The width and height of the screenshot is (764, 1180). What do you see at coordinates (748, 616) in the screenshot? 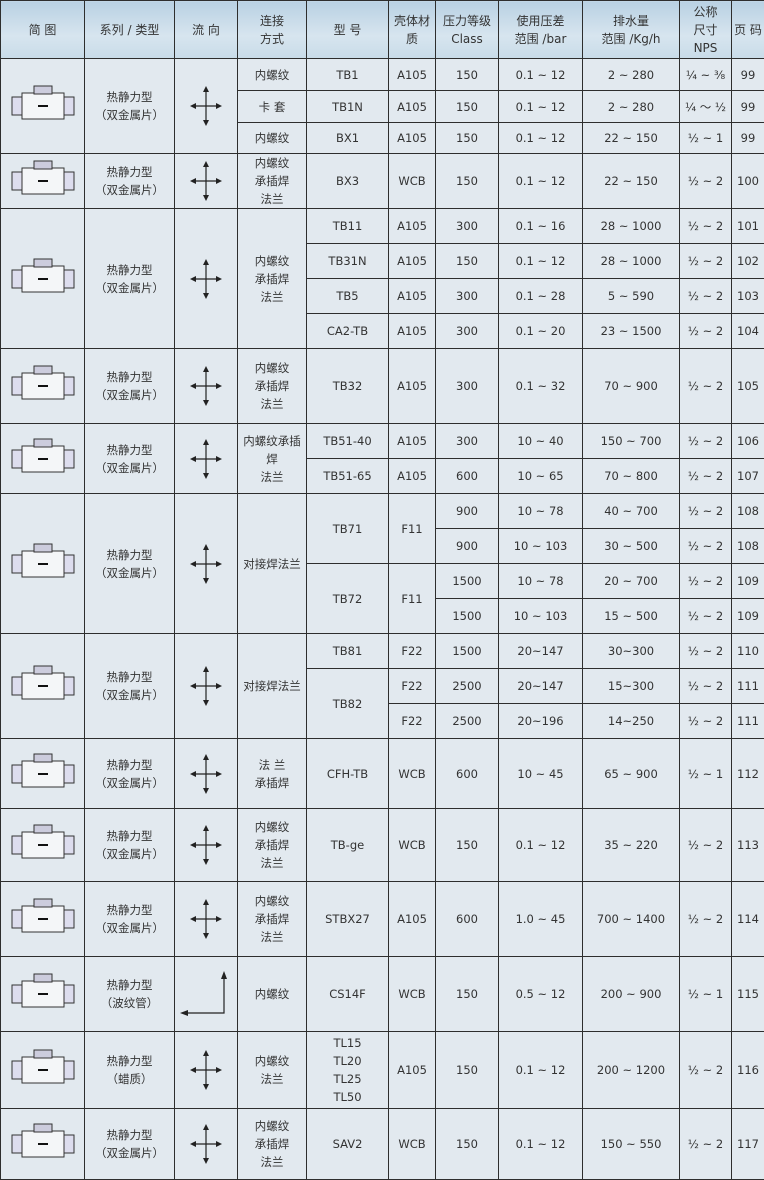
I see `page-cell: 109` at bounding box center [748, 616].